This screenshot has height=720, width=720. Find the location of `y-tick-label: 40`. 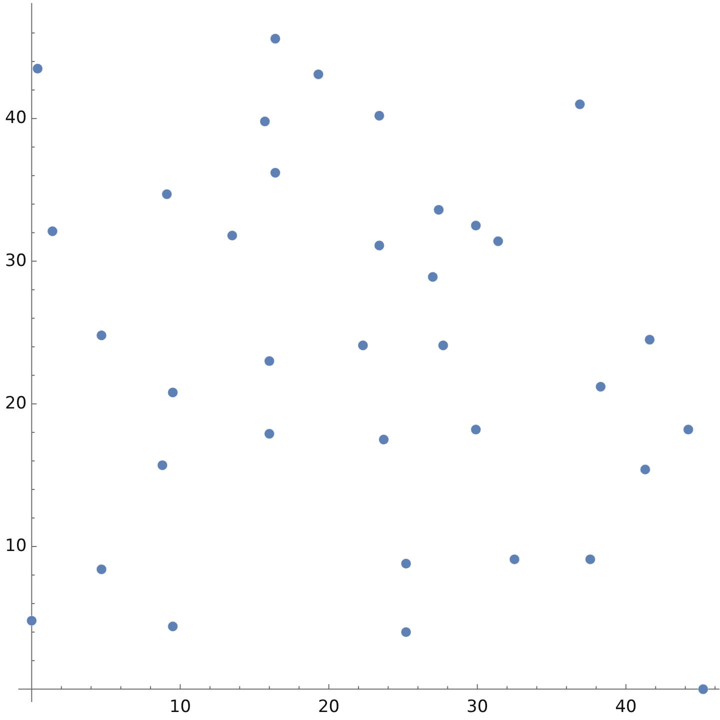

y-tick-label: 40 is located at coordinates (16, 118).